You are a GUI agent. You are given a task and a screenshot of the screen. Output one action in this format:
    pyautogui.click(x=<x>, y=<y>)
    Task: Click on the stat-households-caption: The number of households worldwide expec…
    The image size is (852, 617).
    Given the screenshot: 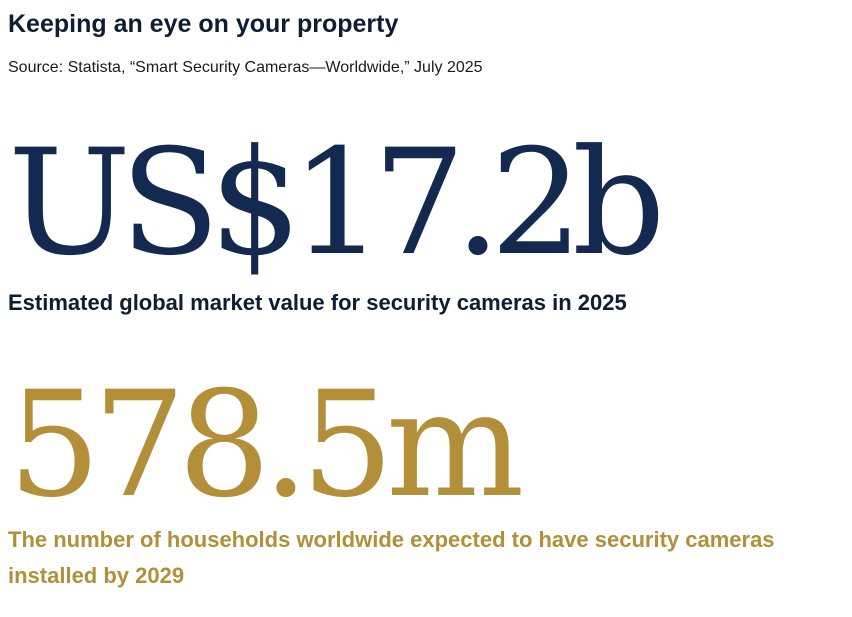 What is the action you would take?
    pyautogui.click(x=391, y=557)
    